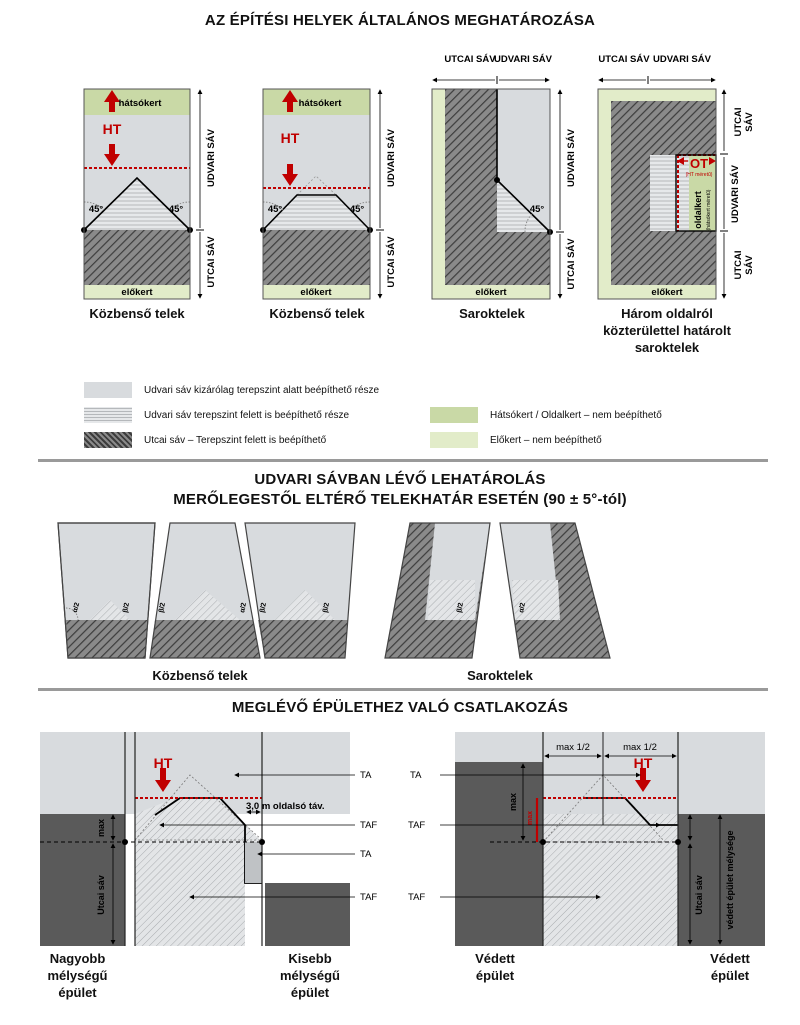  I want to click on p4-side-utcai-top-l2: SÁV, so click(749, 122).